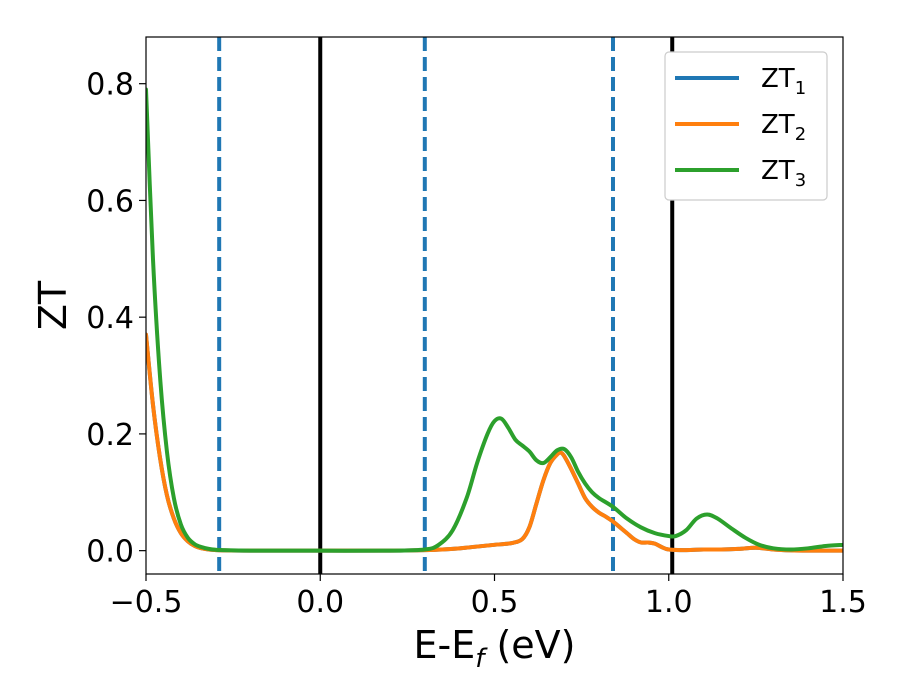  What do you see at coordinates (110, 552) in the screenshot?
I see `y-tick-label: 0.0` at bounding box center [110, 552].